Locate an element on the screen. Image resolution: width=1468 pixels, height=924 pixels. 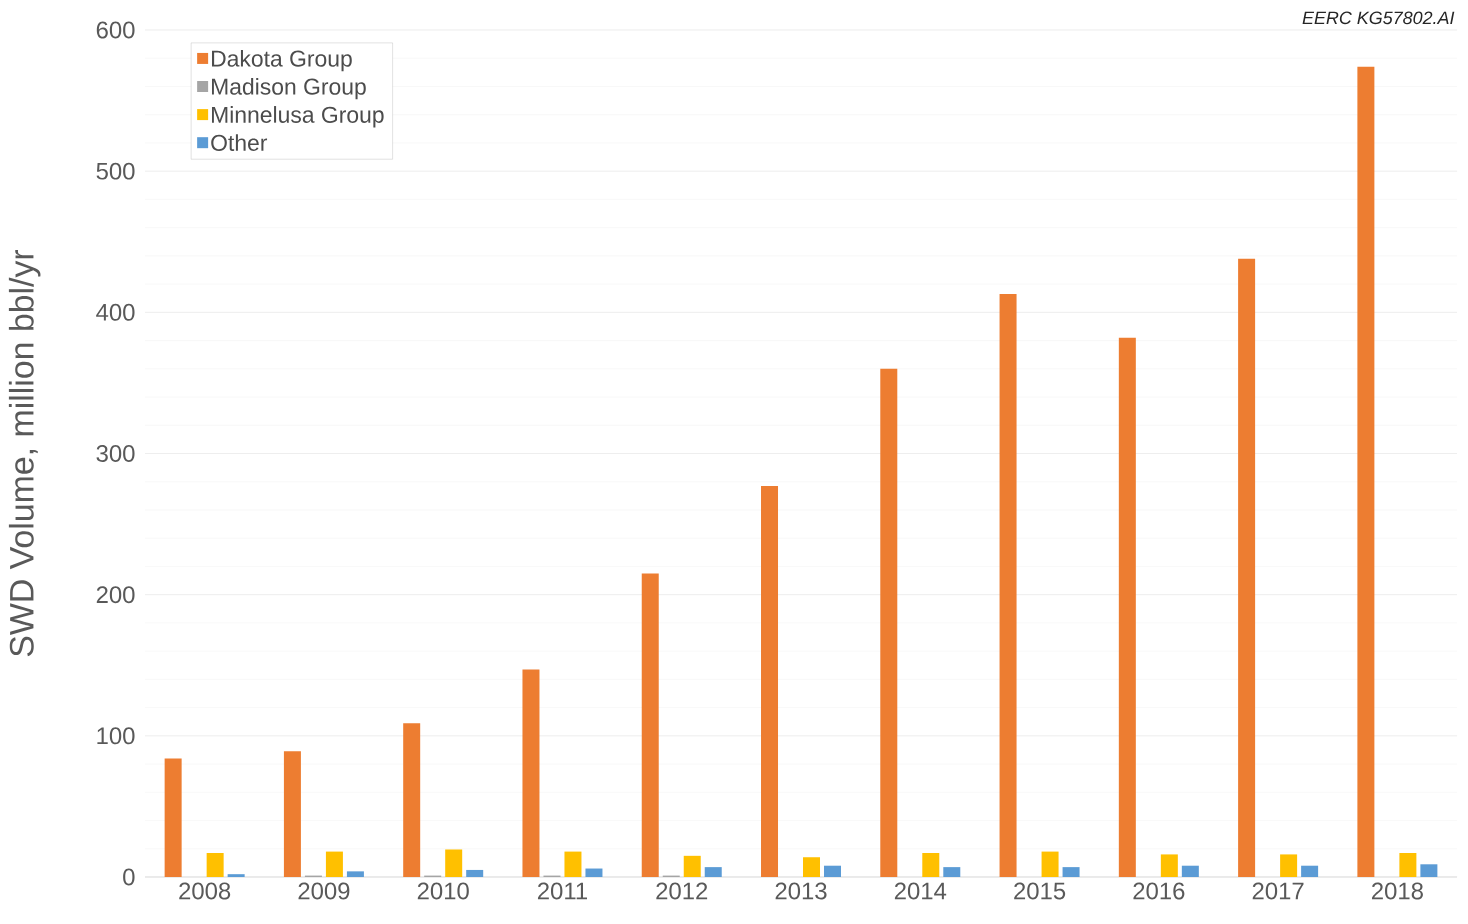
legend-label: Minnelusa Group is located at coordinates (298, 117).